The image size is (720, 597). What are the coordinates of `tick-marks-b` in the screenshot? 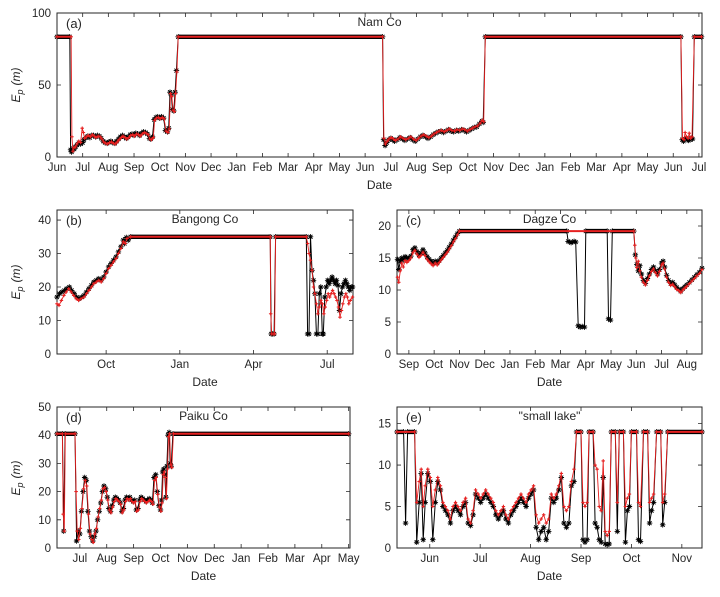 It's located at (205, 282).